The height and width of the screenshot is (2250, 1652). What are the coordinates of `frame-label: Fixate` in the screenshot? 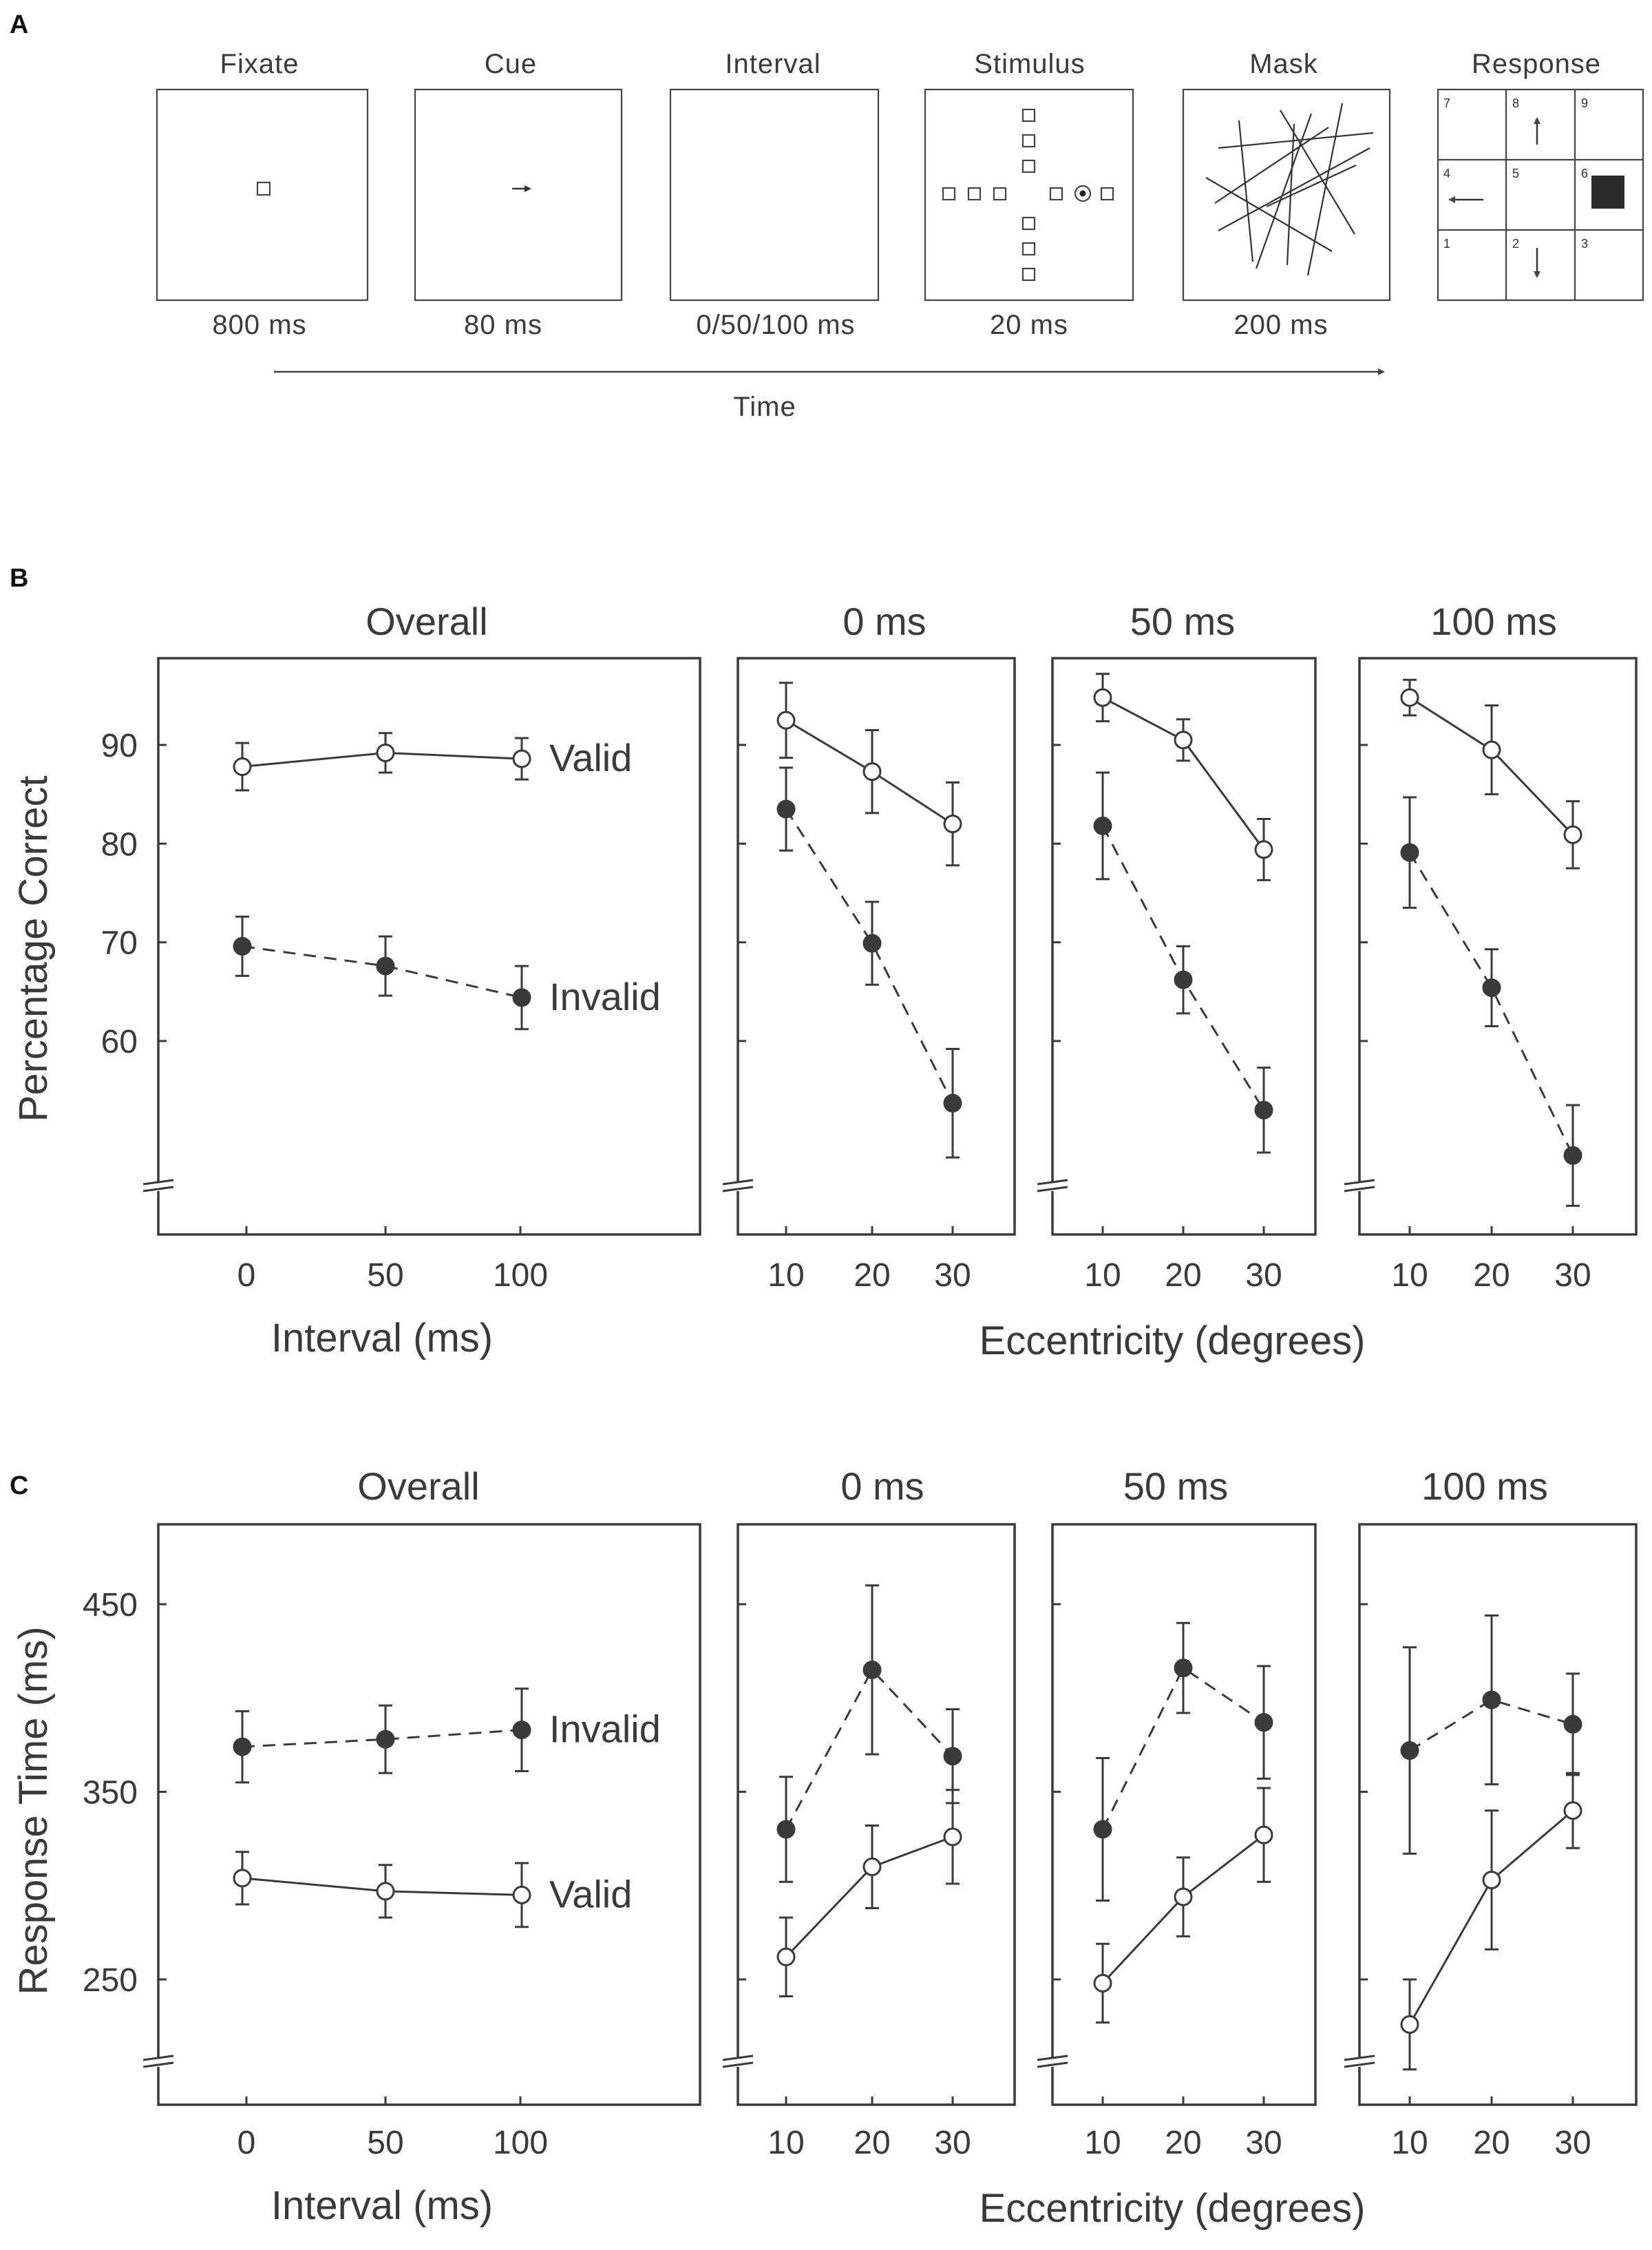 It's located at (259, 64).